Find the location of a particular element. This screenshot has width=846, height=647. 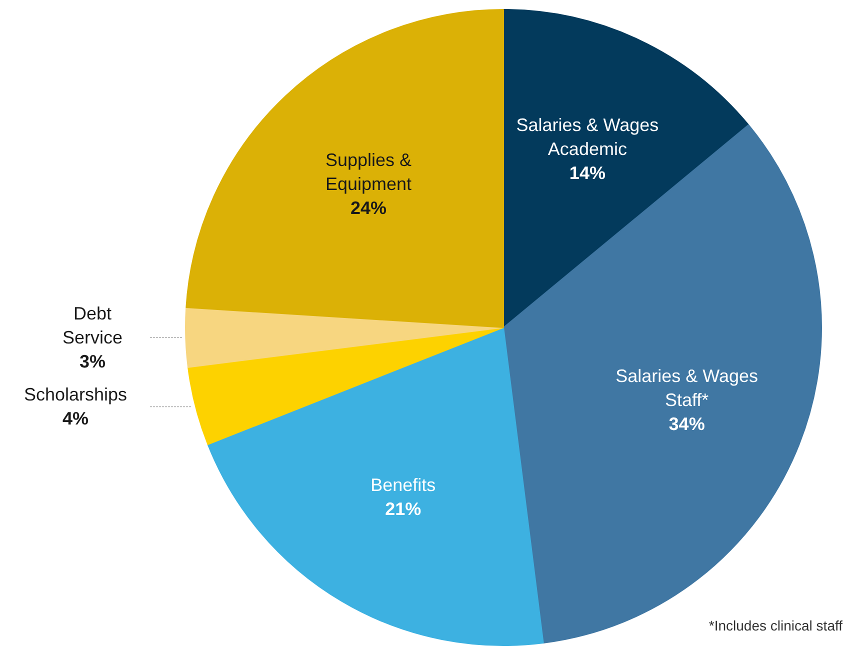

slice-label: Supplies & Equipment is located at coordinates (369, 172).